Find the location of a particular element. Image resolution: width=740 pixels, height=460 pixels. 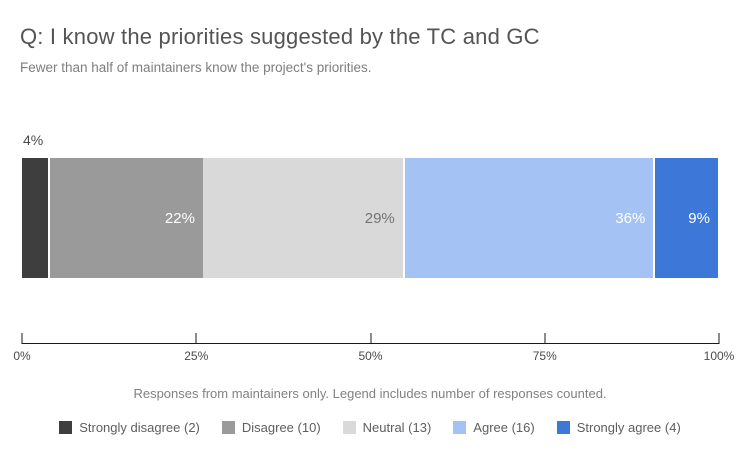

legend-item-agree-16: Agree (16) is located at coordinates (494, 427).